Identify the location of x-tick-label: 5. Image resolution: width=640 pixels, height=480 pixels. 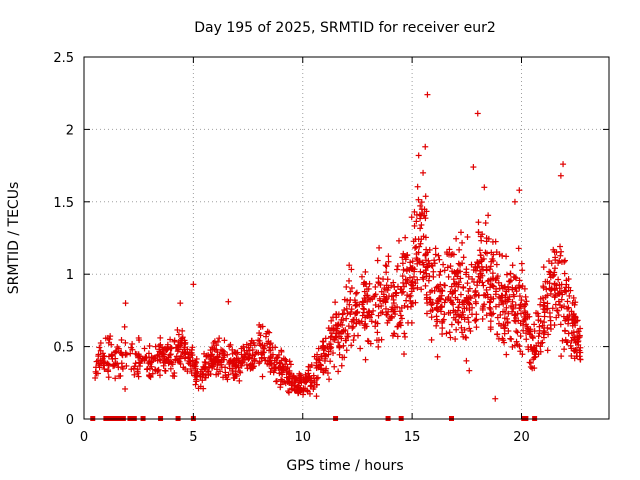
(193, 437).